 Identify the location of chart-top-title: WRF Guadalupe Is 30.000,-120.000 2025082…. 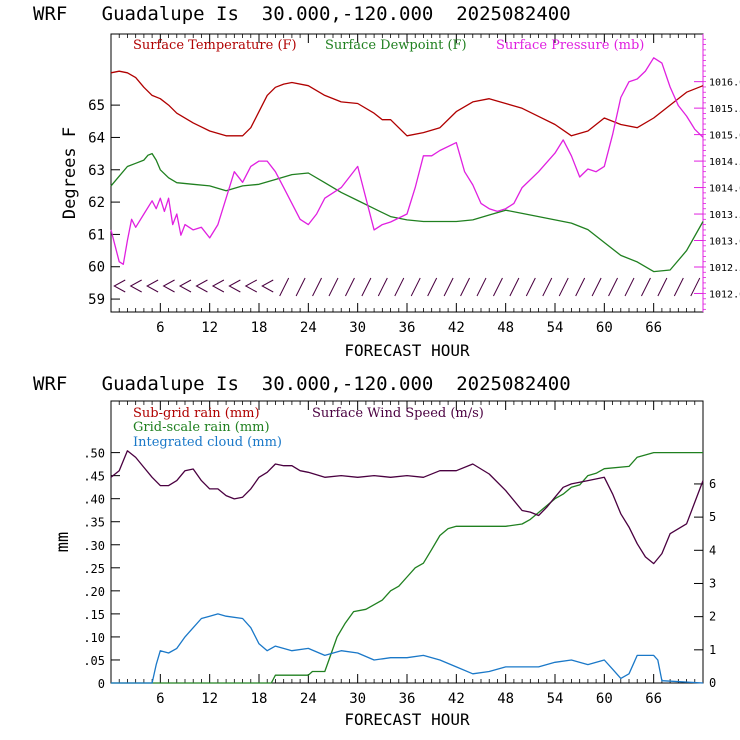
(302, 14).